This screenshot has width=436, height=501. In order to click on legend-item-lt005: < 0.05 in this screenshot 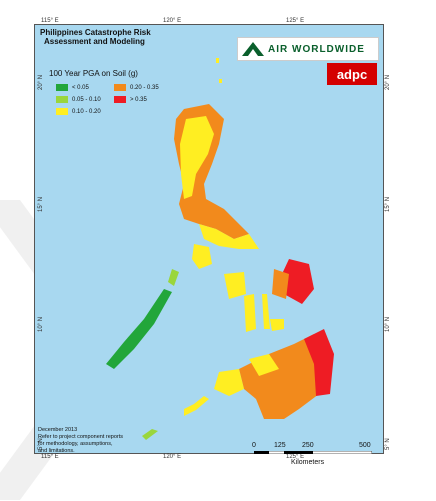, I will do `click(72, 87)`.